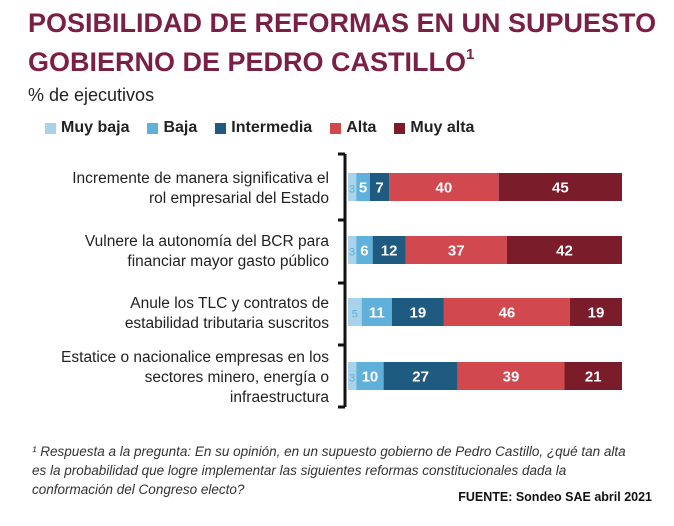 The width and height of the screenshot is (674, 526). I want to click on data-label: 10, so click(370, 377).